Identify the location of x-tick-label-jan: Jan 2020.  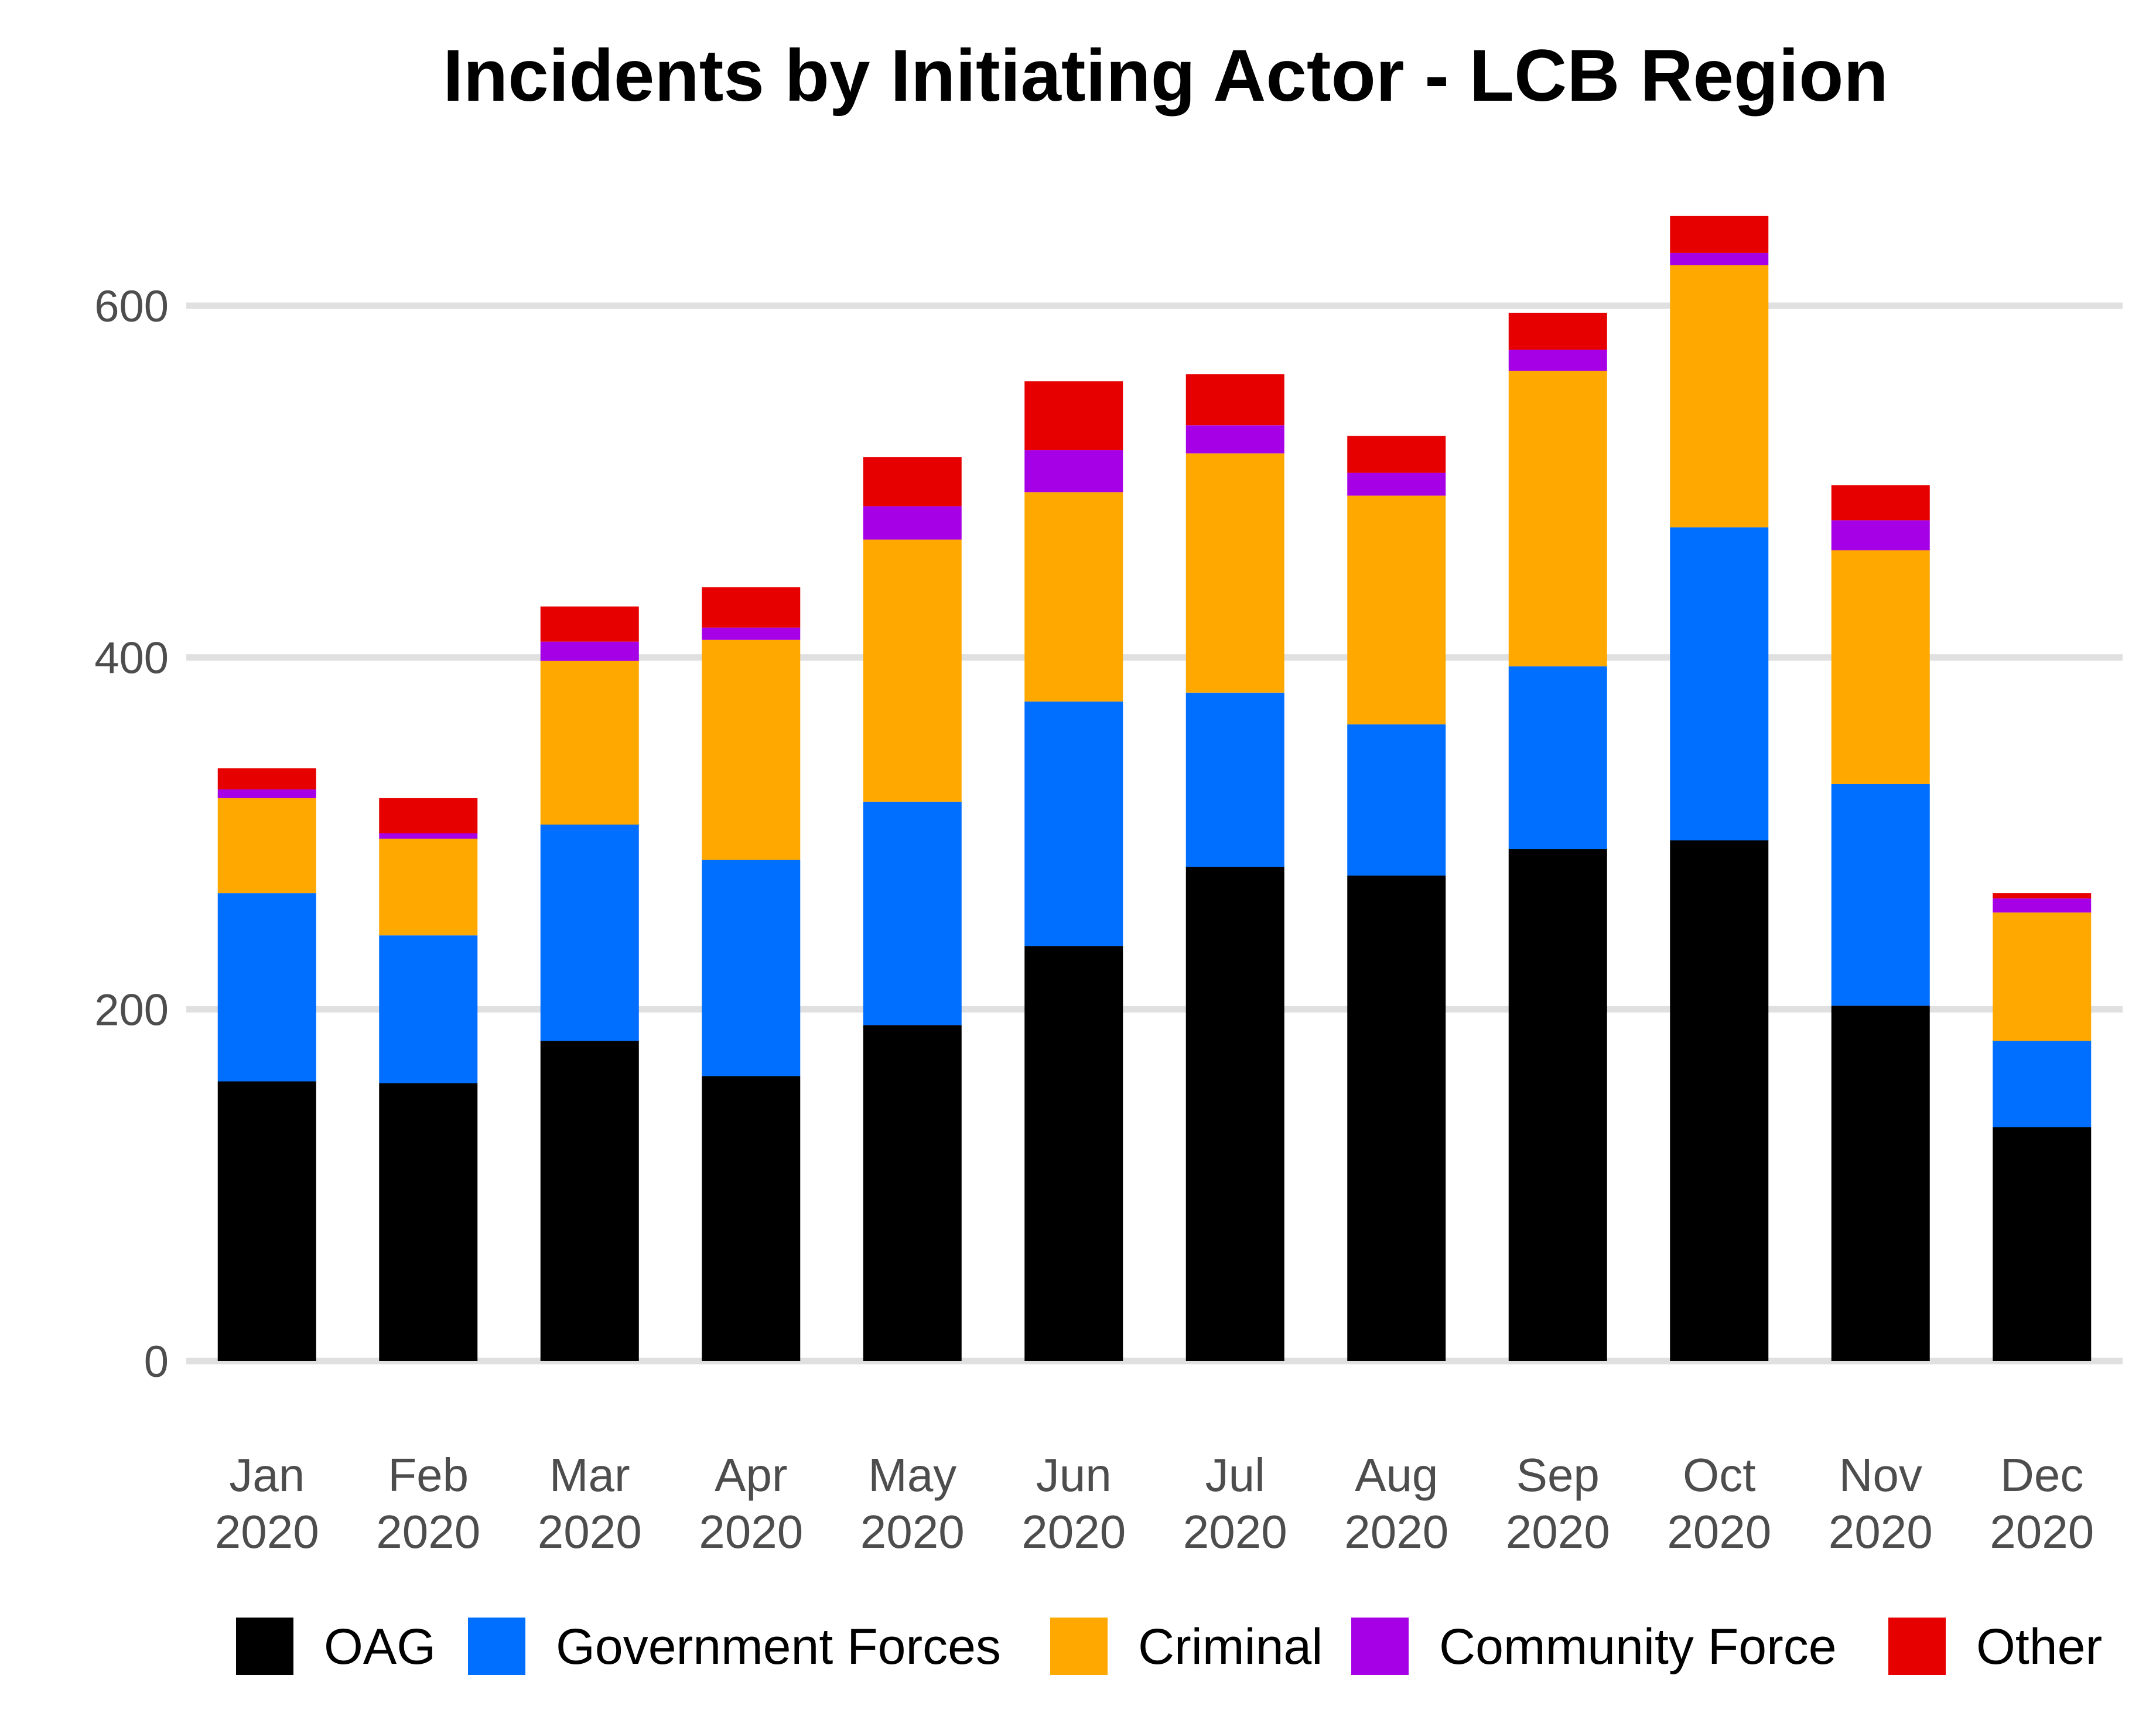
(267, 1503).